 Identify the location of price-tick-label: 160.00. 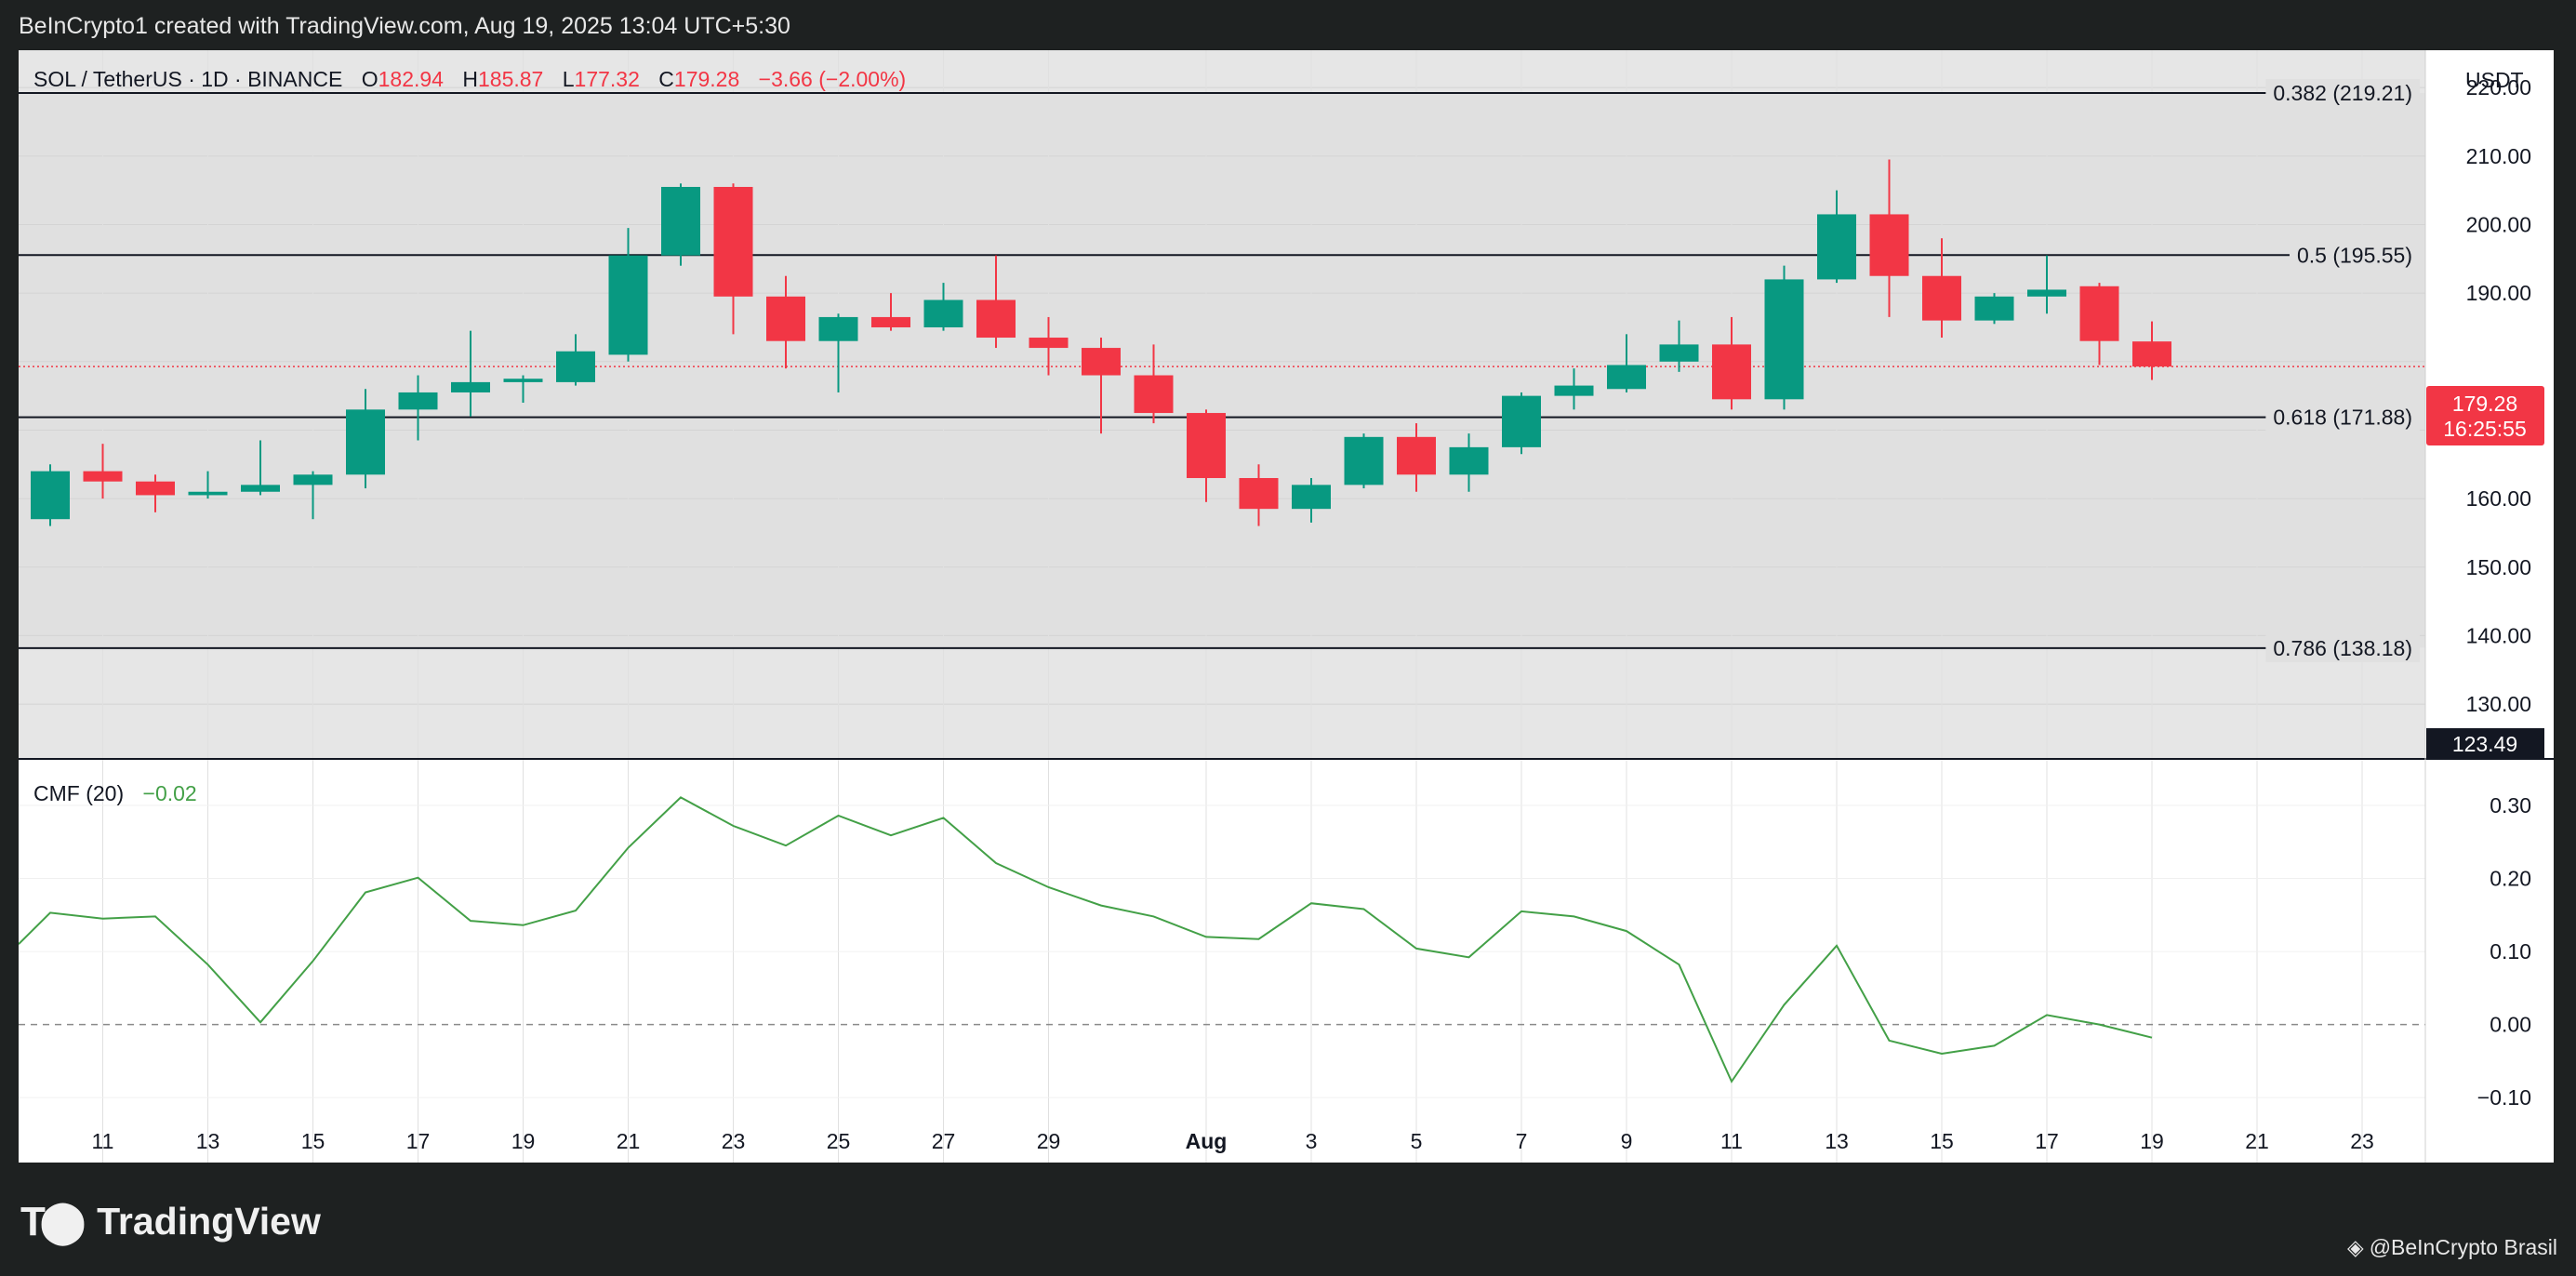
(2498, 498).